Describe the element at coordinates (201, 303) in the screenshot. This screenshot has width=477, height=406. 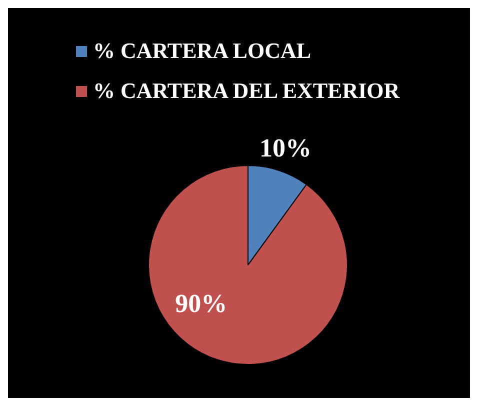
I see `data-label: 90%` at that location.